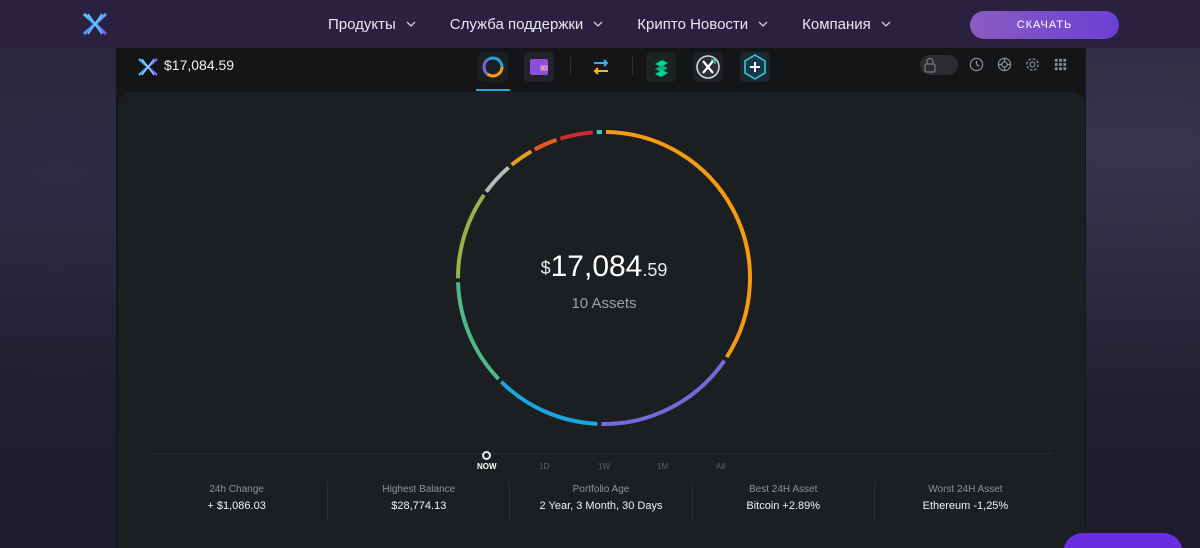  Describe the element at coordinates (596, 266) in the screenshot. I see `total-integer: 17,084` at that location.